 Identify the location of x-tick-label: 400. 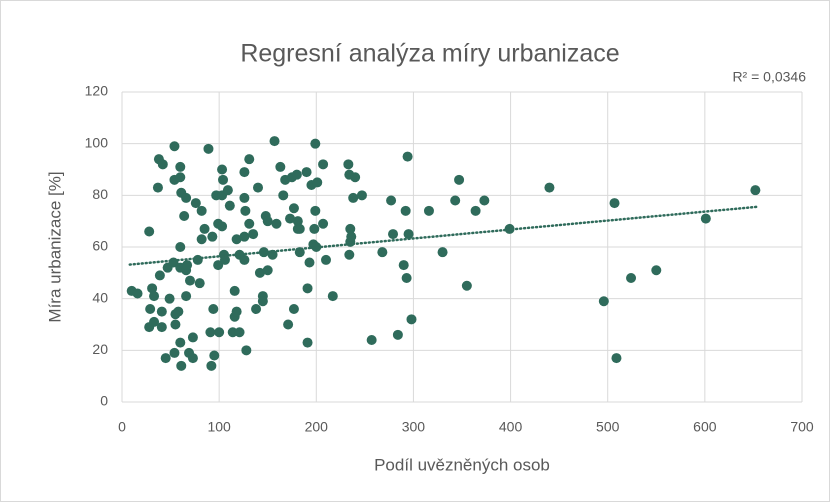
(511, 427).